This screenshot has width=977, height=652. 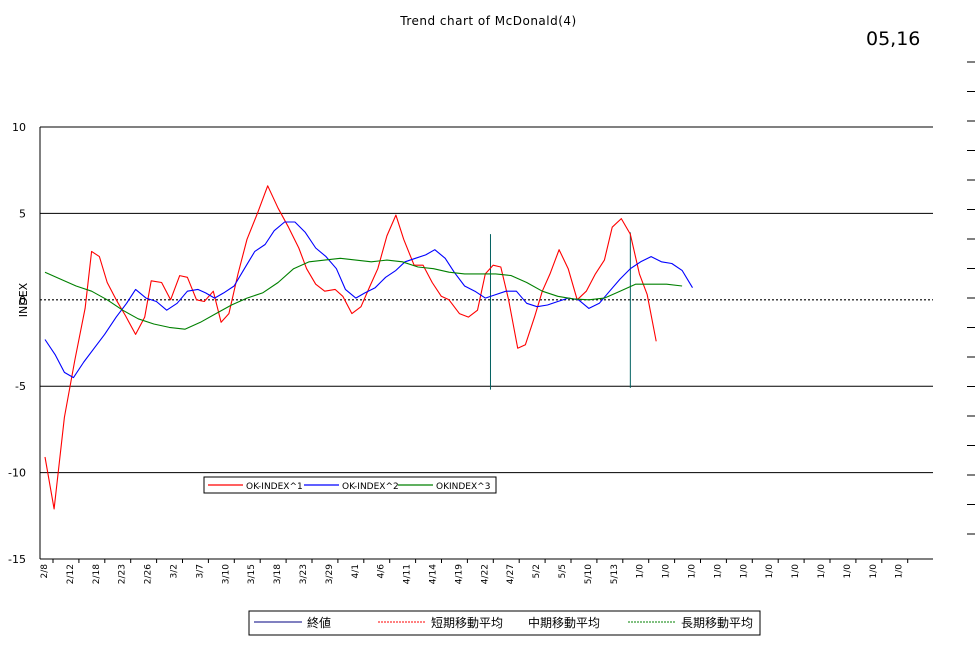 What do you see at coordinates (97, 574) in the screenshot?
I see `x-tick-label: 2/18` at bounding box center [97, 574].